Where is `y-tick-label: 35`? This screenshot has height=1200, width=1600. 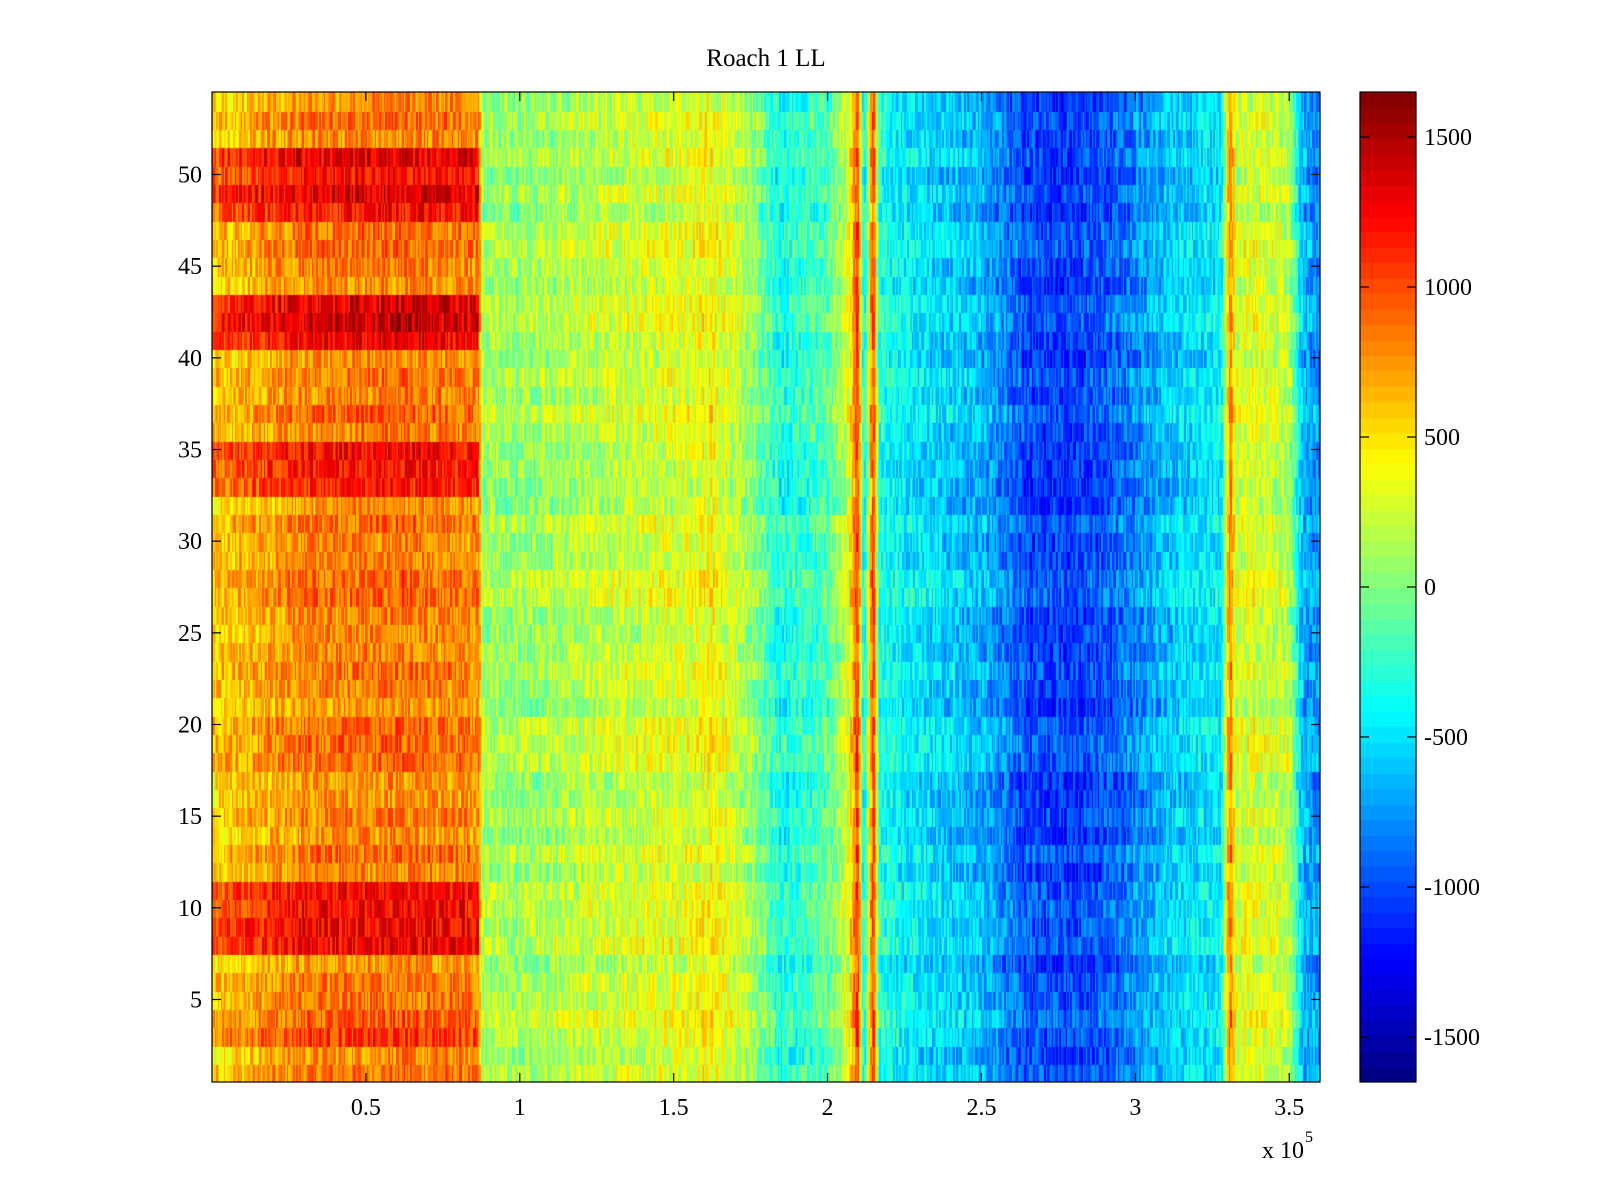
y-tick-label: 35 is located at coordinates (190, 451).